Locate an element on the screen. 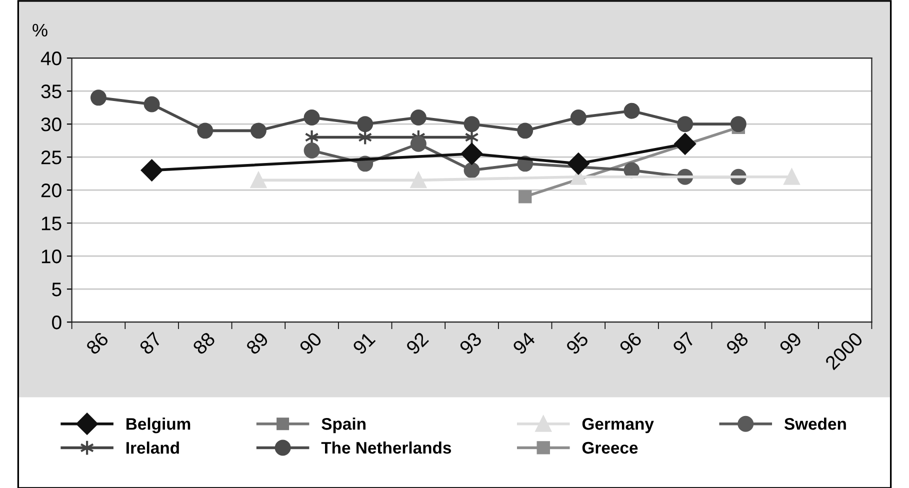  x-tick-label: 99 is located at coordinates (790, 343).